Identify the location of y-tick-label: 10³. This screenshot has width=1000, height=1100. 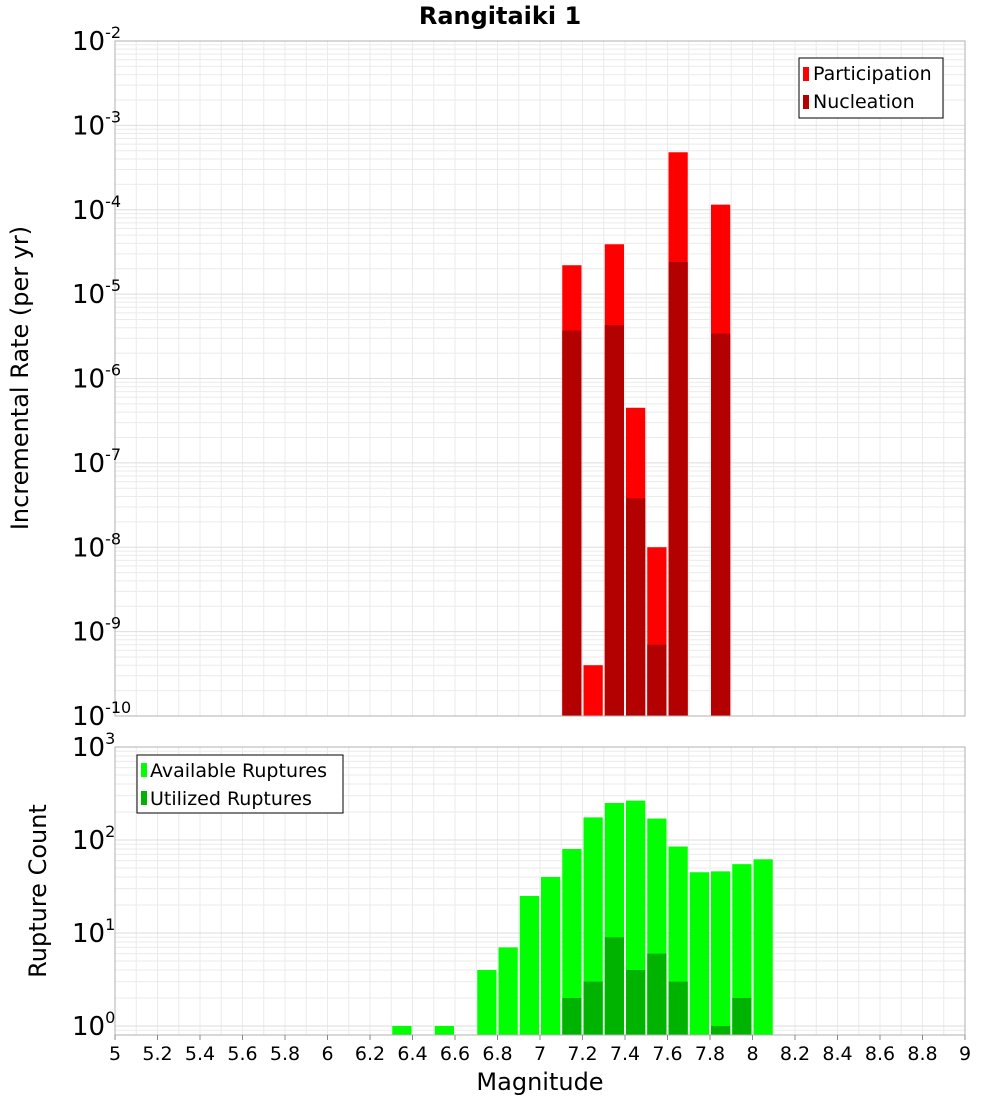
(93, 746).